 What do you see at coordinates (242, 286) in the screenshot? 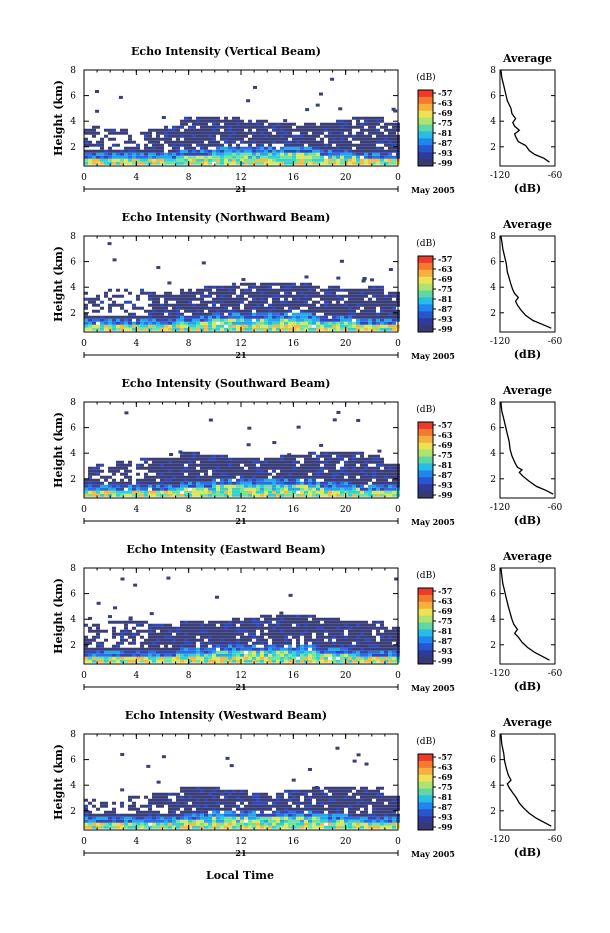
I see `heatmap` at bounding box center [242, 286].